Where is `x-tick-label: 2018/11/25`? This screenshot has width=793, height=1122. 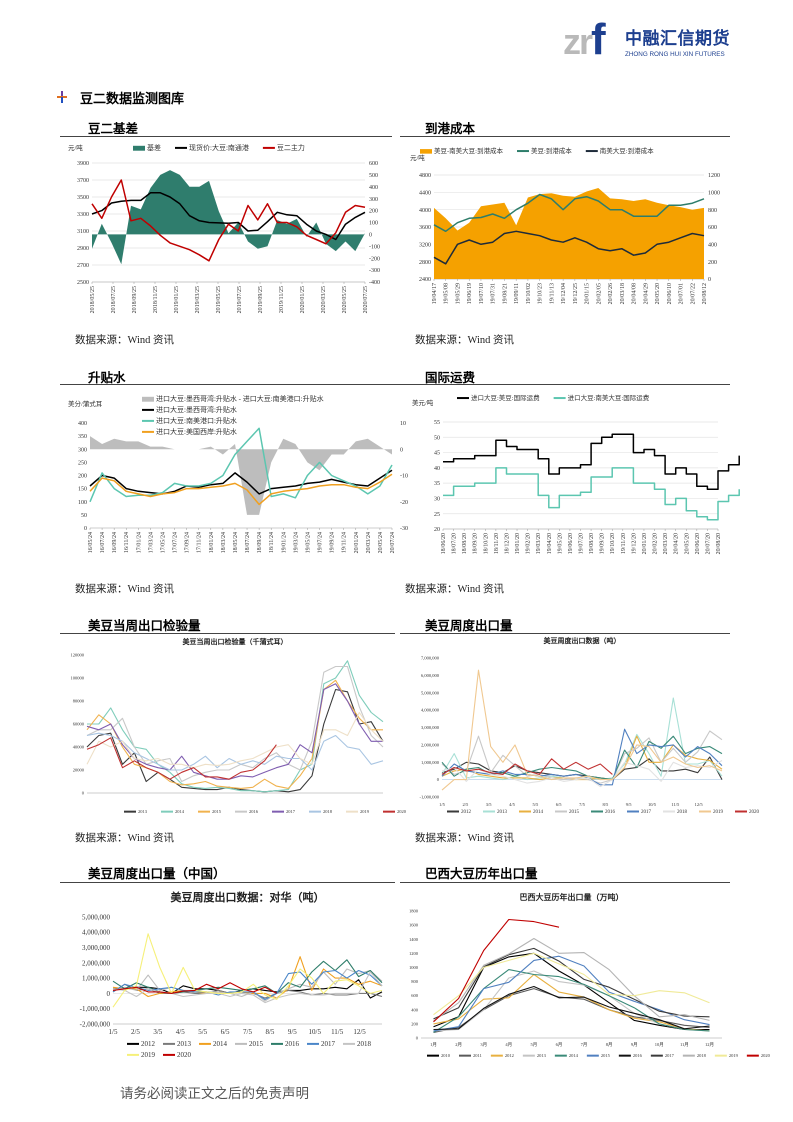
x-tick-label: 2018/11/25 is located at coordinates (156, 299).